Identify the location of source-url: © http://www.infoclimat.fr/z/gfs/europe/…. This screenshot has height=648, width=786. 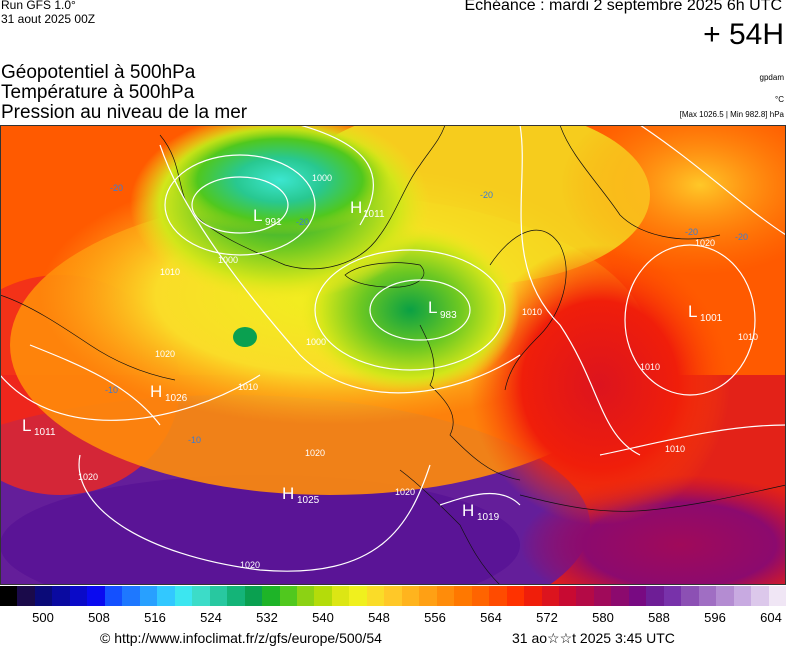
(241, 638).